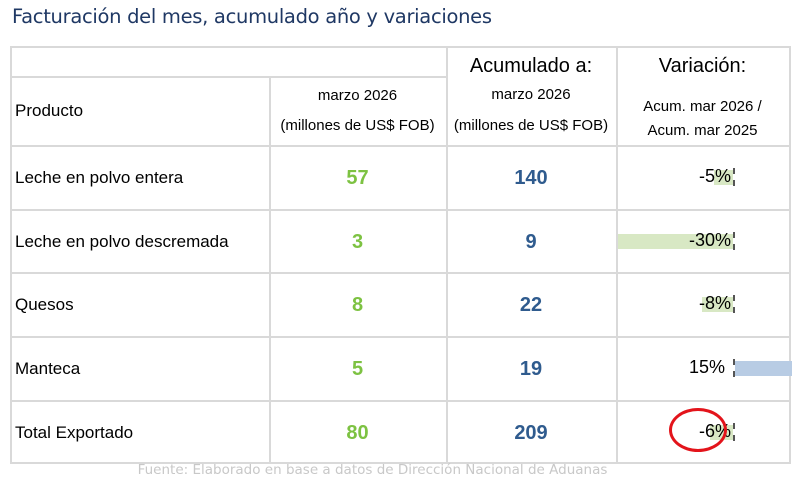 This screenshot has height=492, width=800. I want to click on header-month: marzo 2026 (millones de US$ FOB), so click(357, 110).